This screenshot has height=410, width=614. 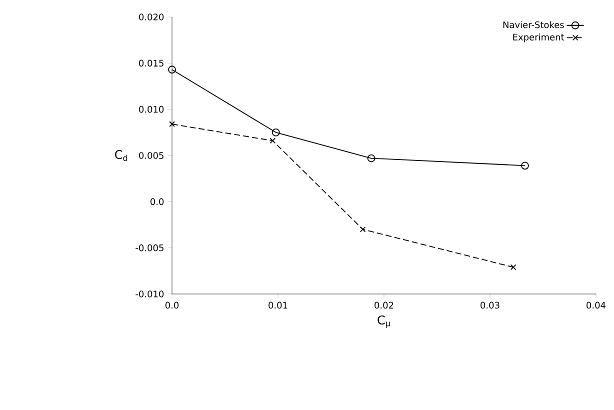 I want to click on x-tick-label: 0.0, so click(x=172, y=305).